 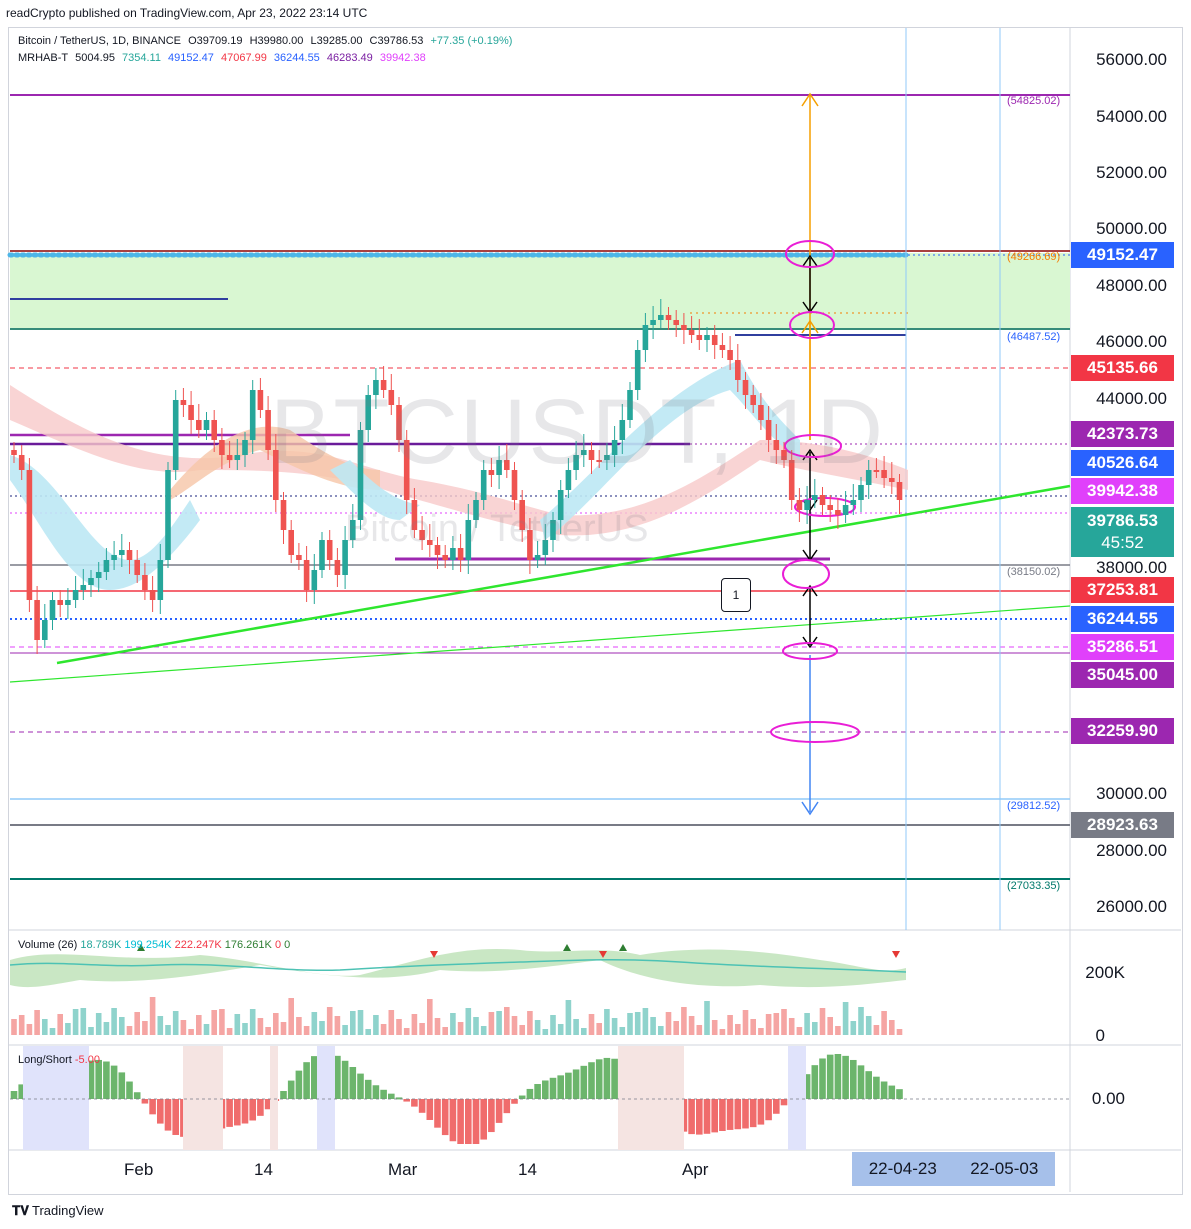 I want to click on price-axis-label: 38000.00, so click(x=1131, y=567).